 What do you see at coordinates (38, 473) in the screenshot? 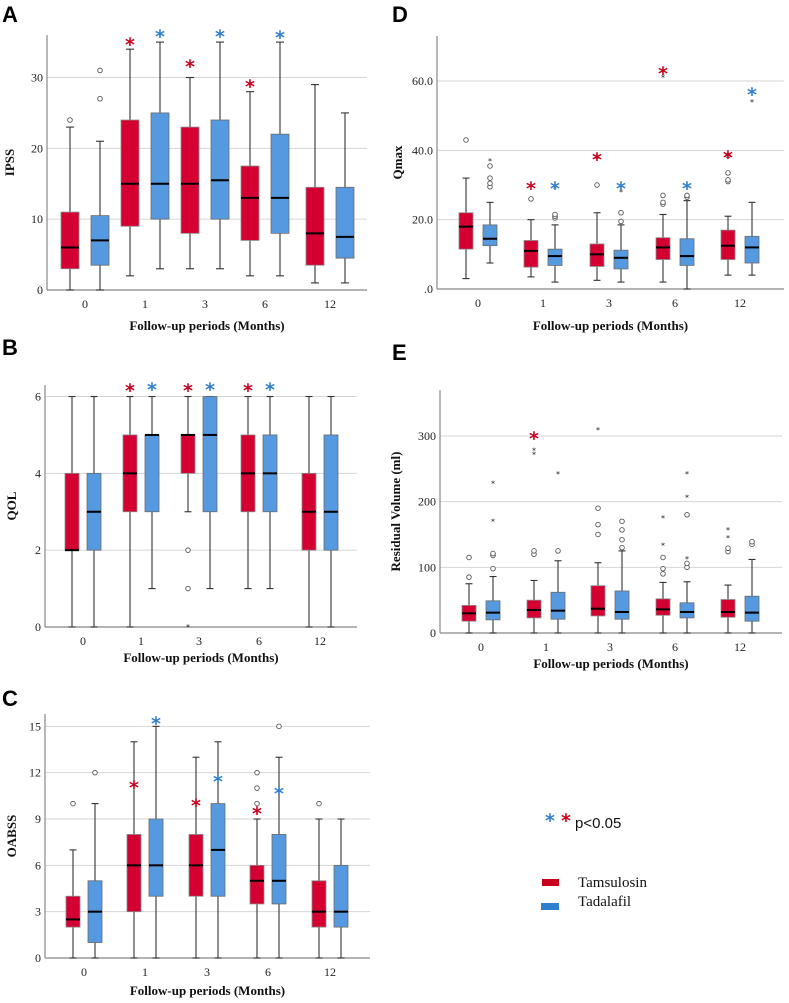
I see `y-tick-label: 4` at bounding box center [38, 473].